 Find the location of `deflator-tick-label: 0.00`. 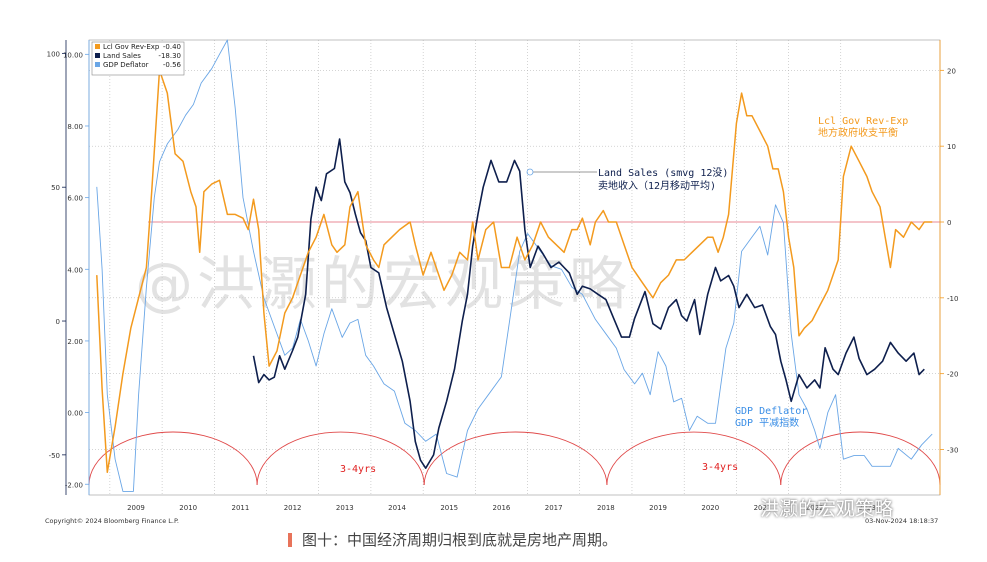

deflator-tick-label: 0.00 is located at coordinates (75, 414).